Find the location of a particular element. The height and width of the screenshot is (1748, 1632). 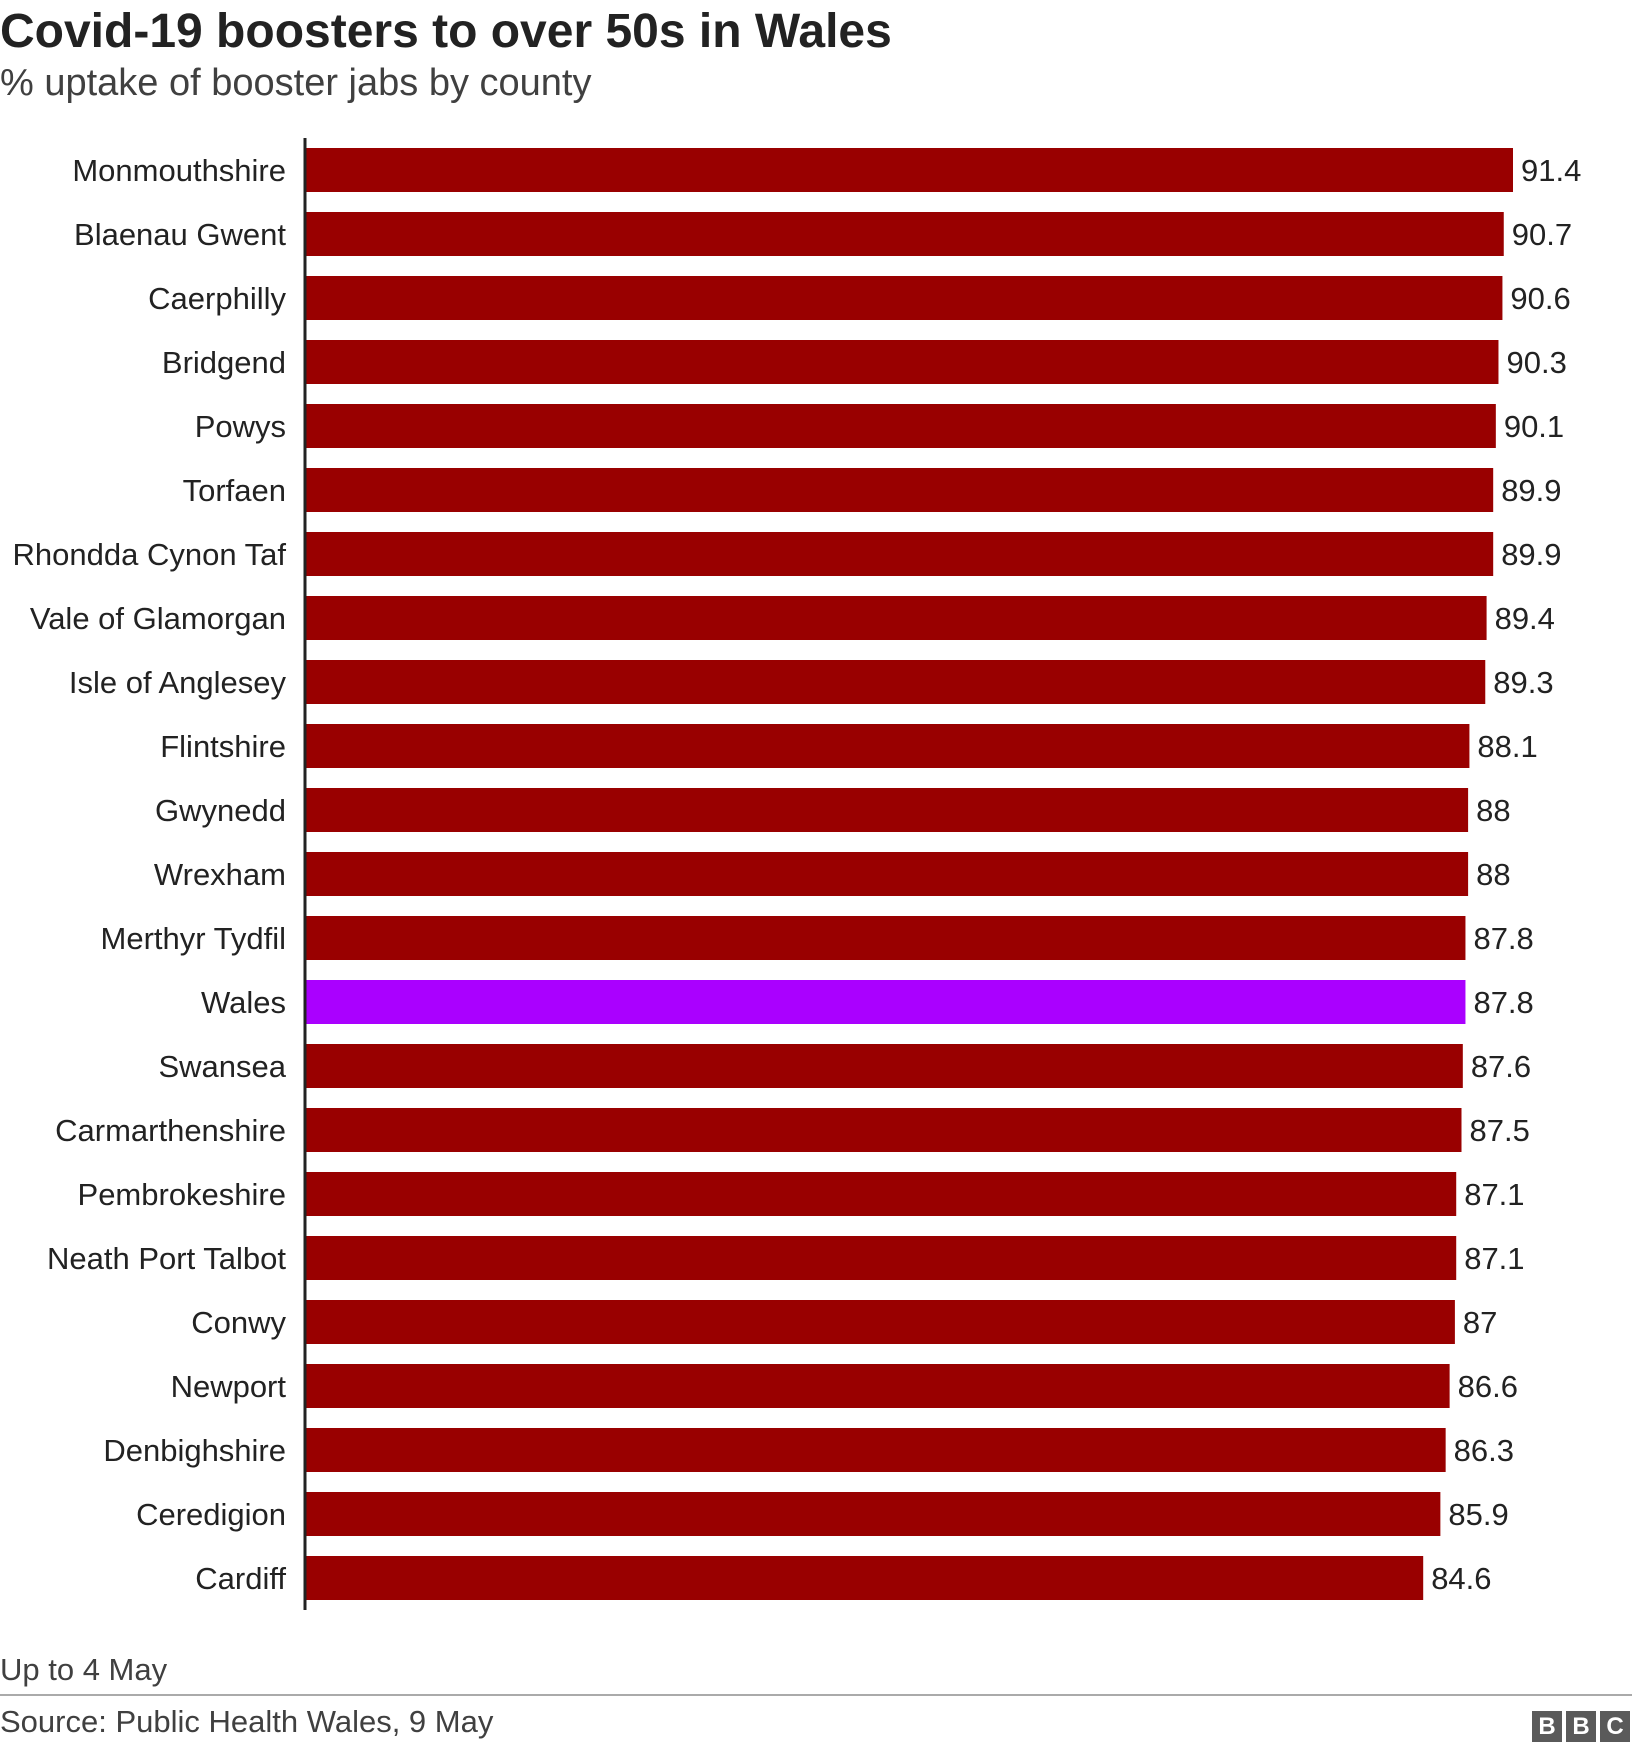

category-label: Cardiff is located at coordinates (240, 1578).